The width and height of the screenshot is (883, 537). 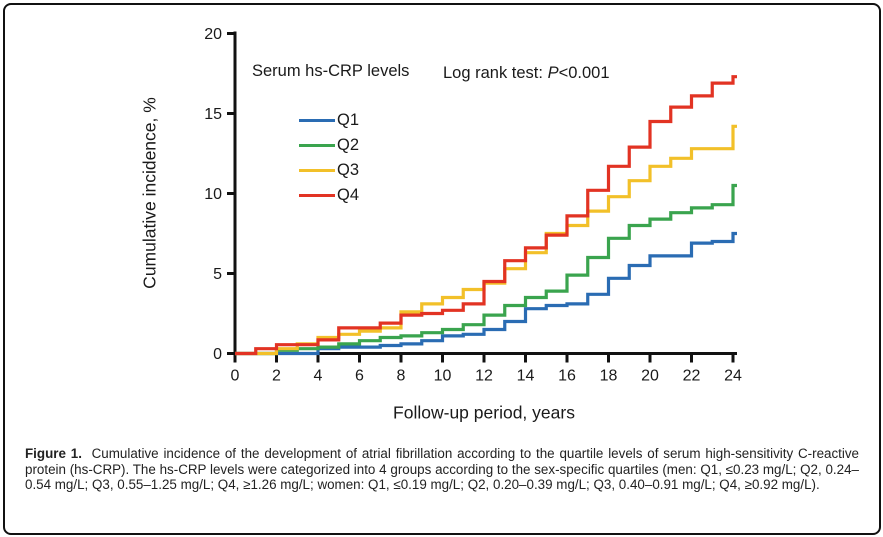 What do you see at coordinates (401, 376) in the screenshot?
I see `x-tick-label: 8` at bounding box center [401, 376].